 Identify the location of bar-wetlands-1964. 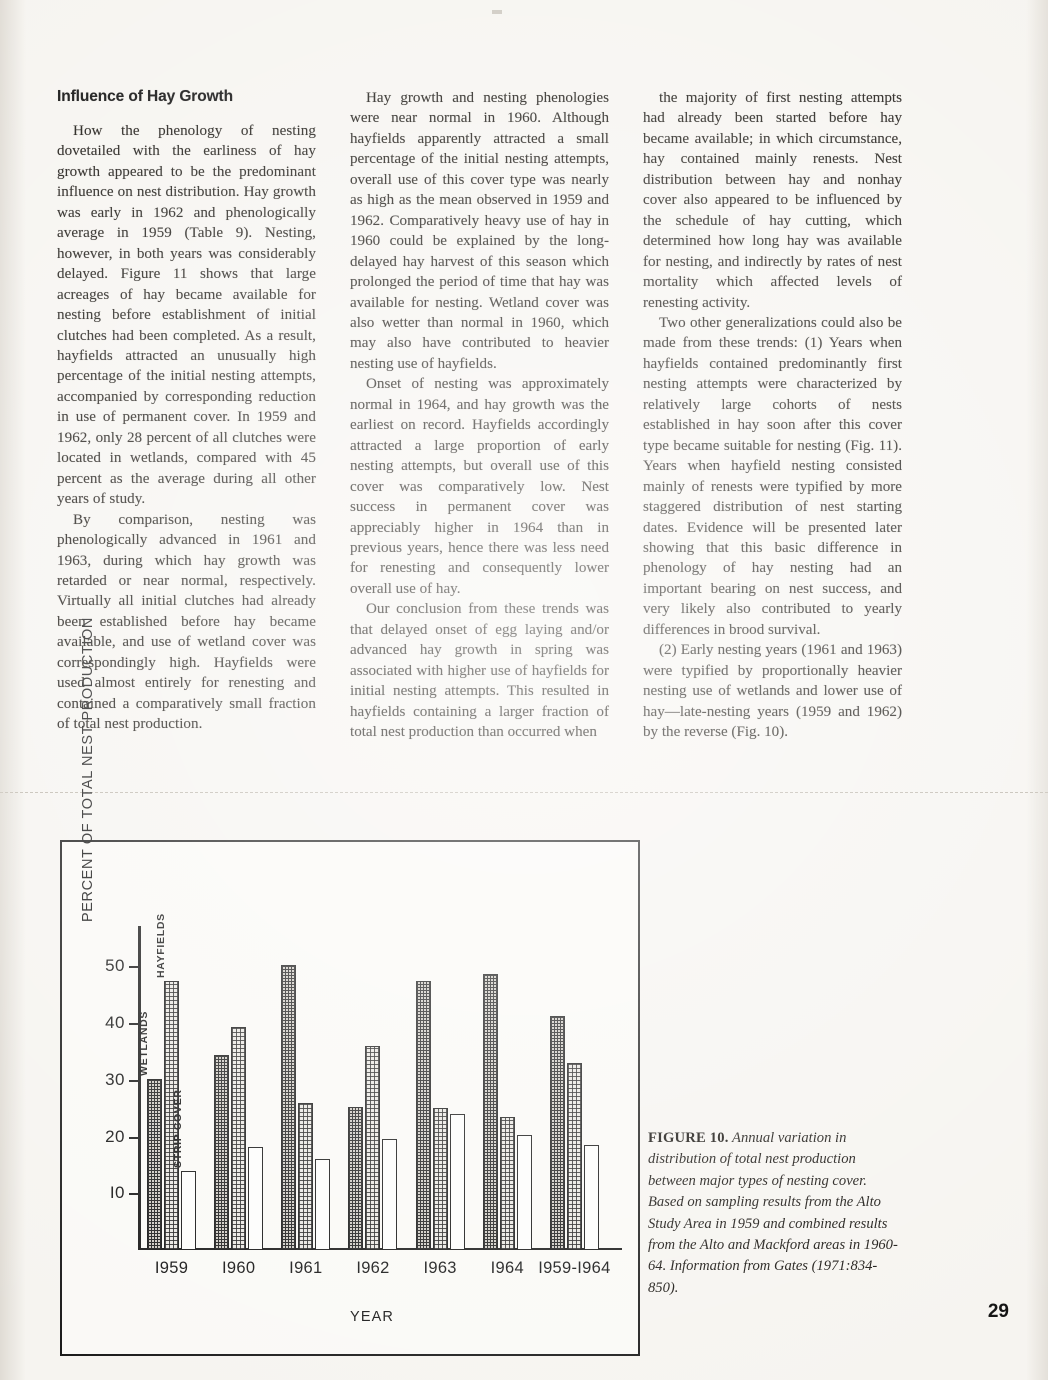
(490, 1112).